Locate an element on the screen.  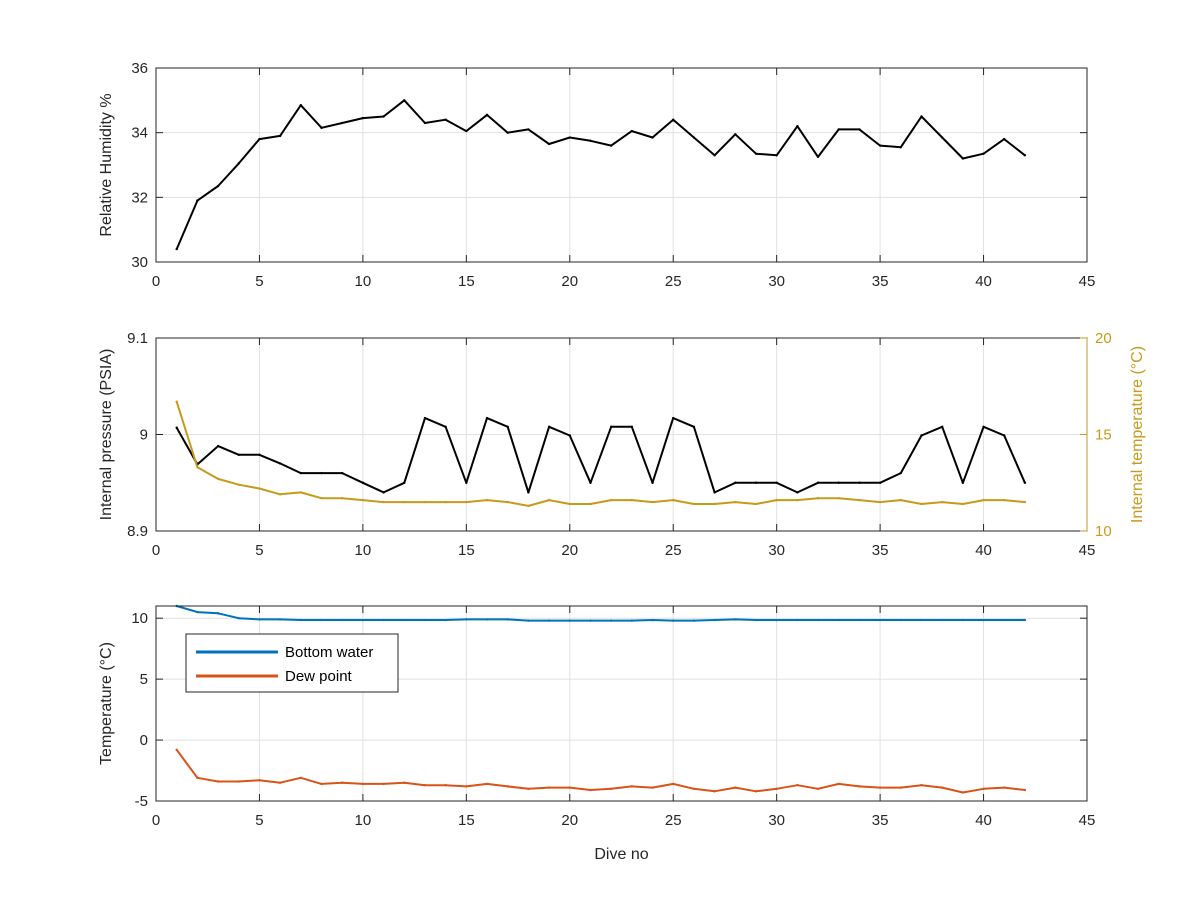
y-tick-label: 5 is located at coordinates (144, 679).